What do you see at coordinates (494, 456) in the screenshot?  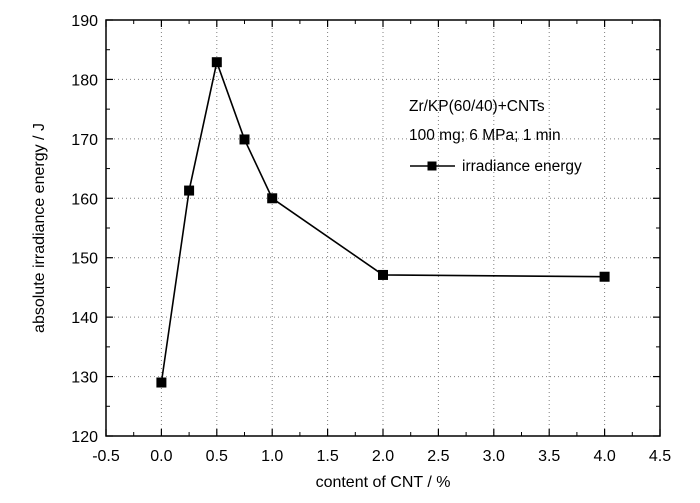 I see `x-tick-label: 3.0` at bounding box center [494, 456].